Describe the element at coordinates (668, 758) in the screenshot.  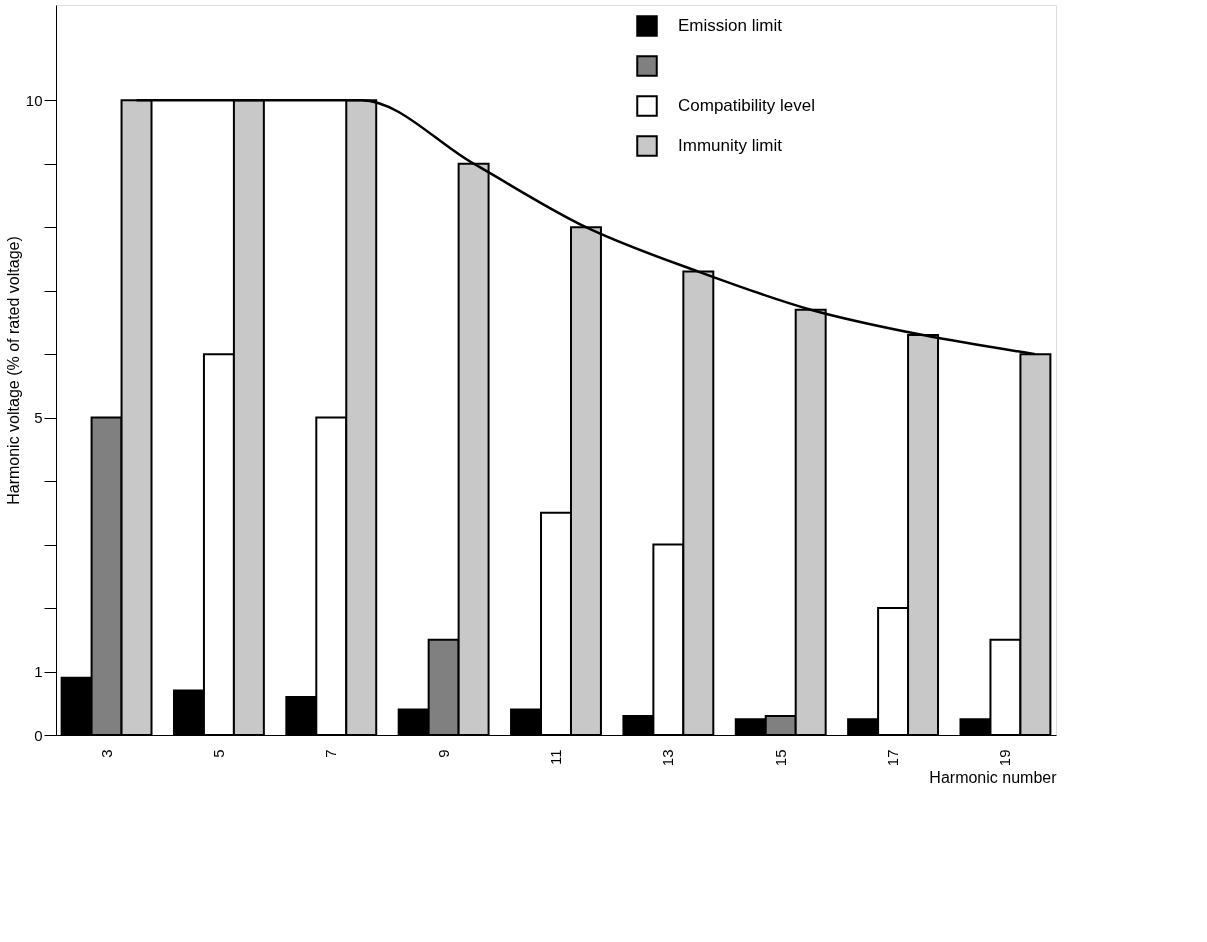
I see `x-tick-label: 13` at that location.